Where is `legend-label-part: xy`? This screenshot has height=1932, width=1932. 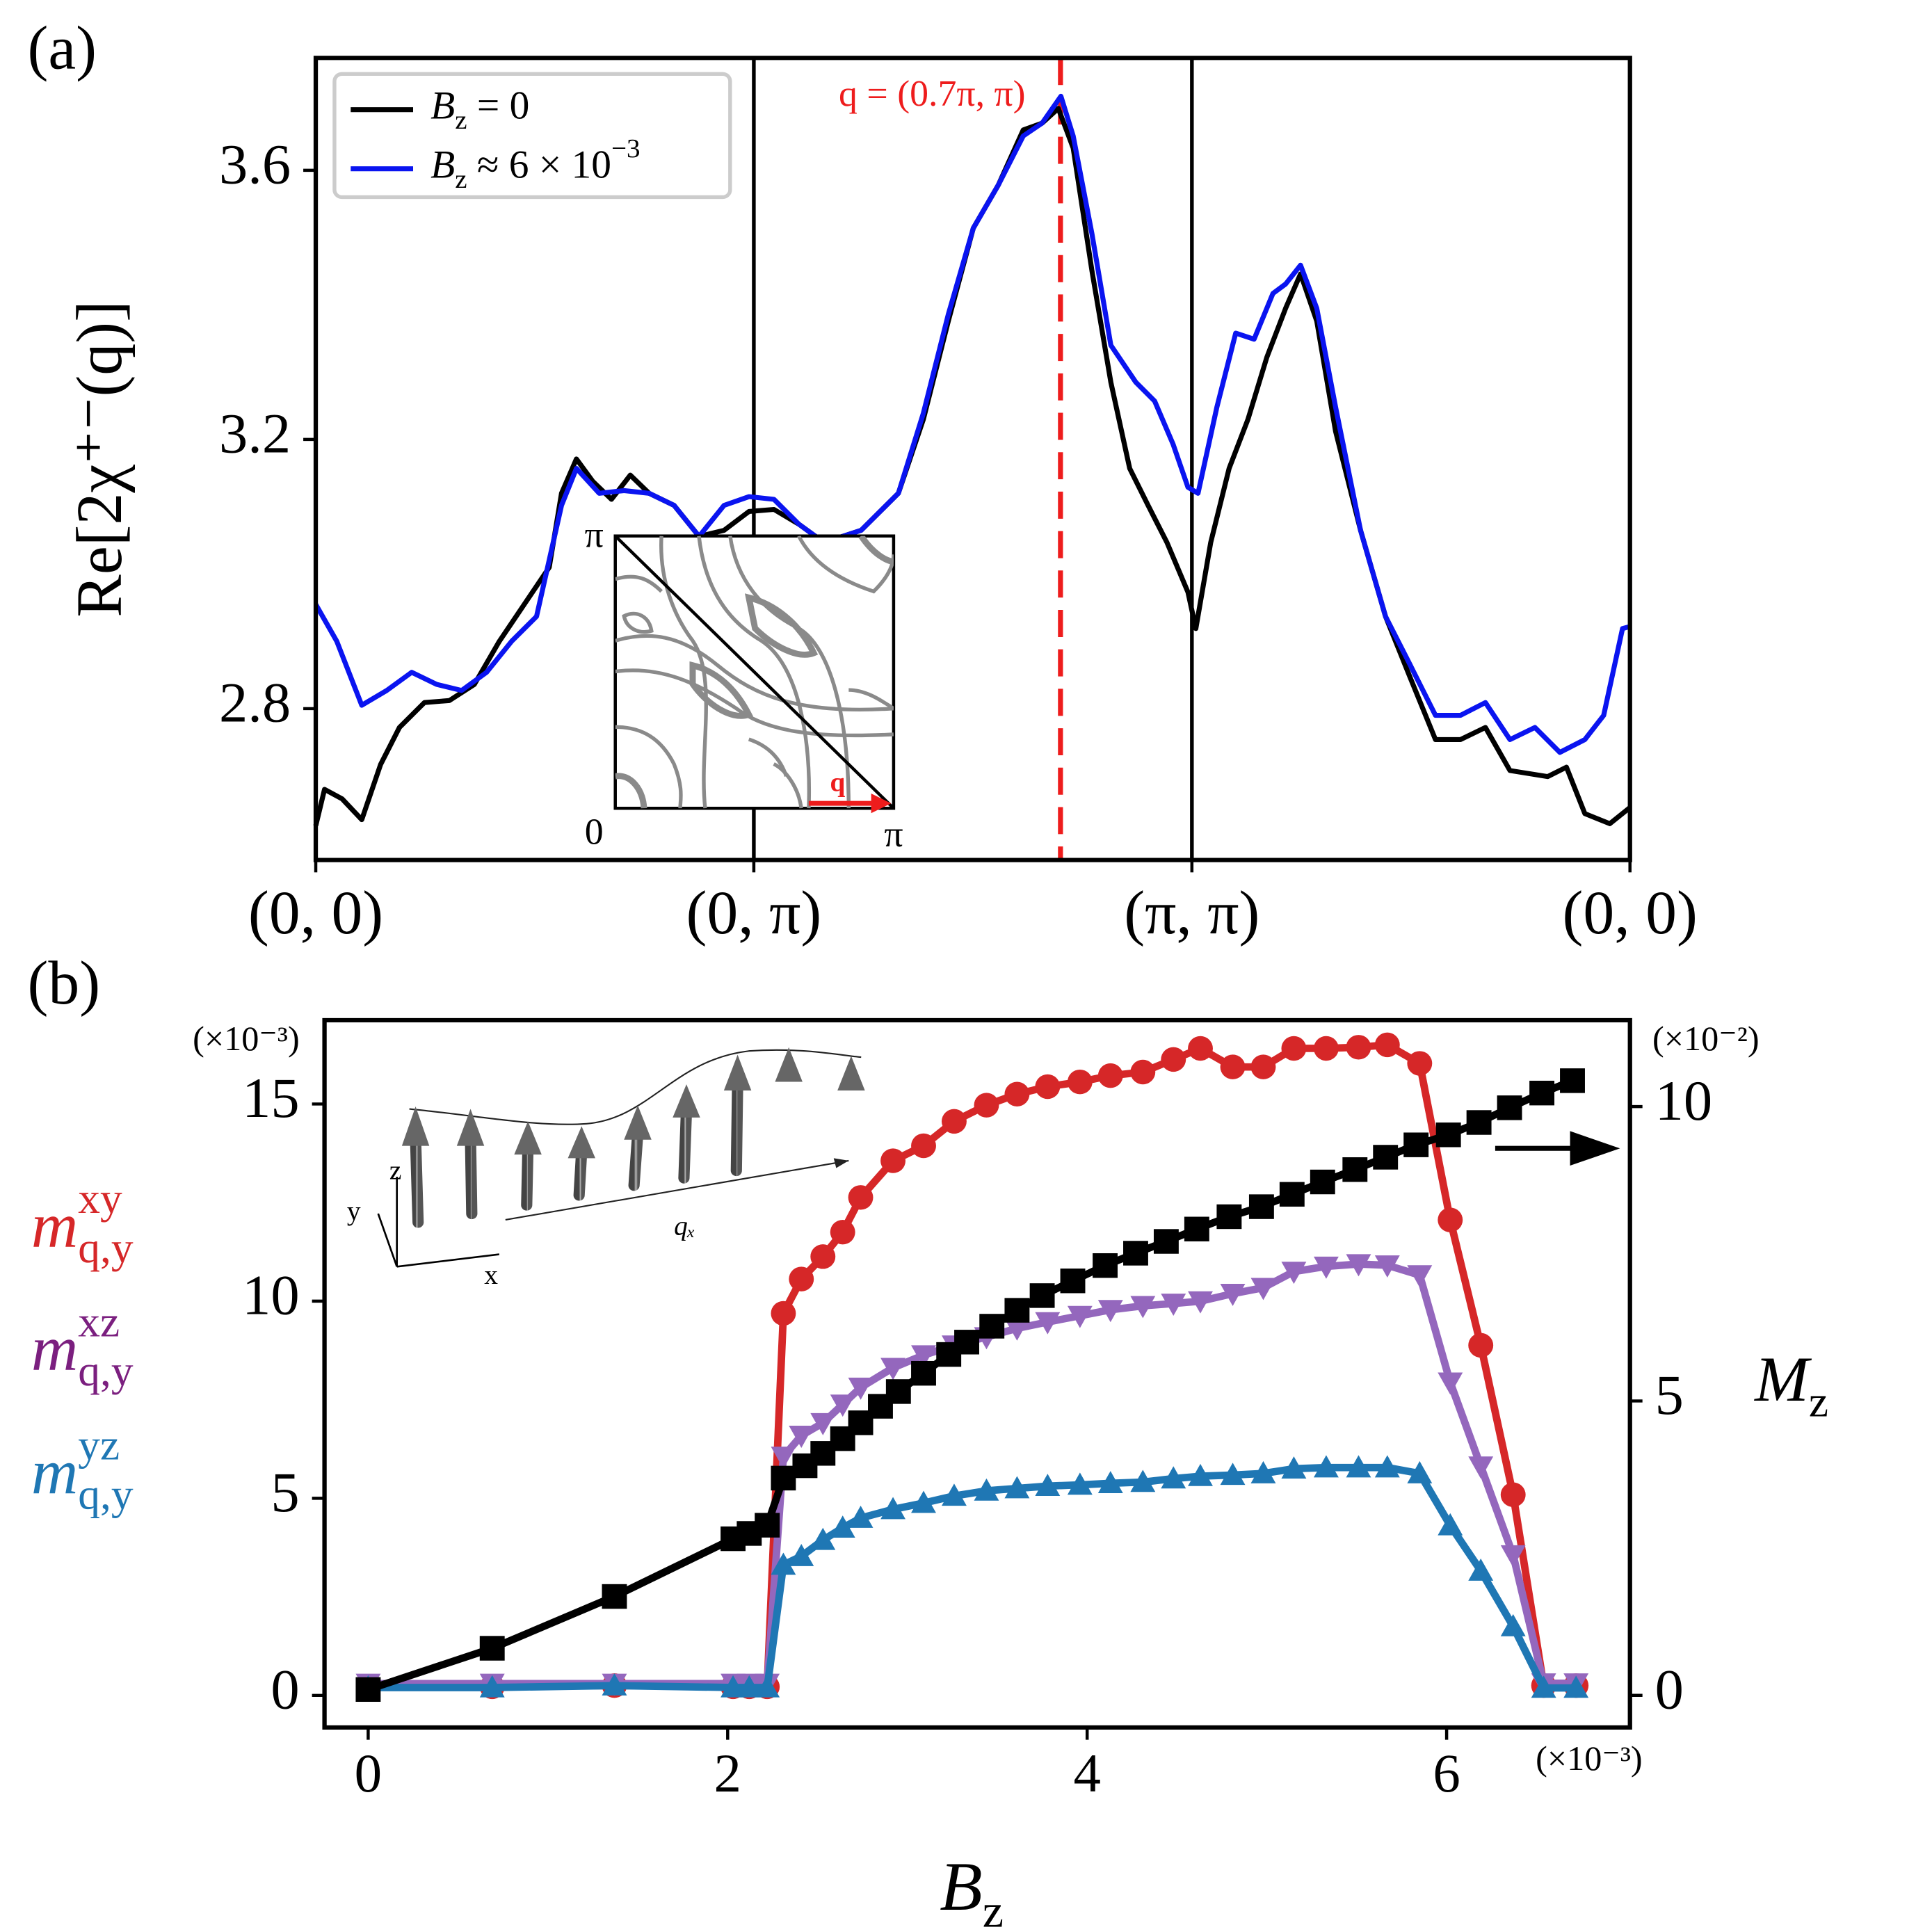
legend-label-part: xy is located at coordinates (100, 1199).